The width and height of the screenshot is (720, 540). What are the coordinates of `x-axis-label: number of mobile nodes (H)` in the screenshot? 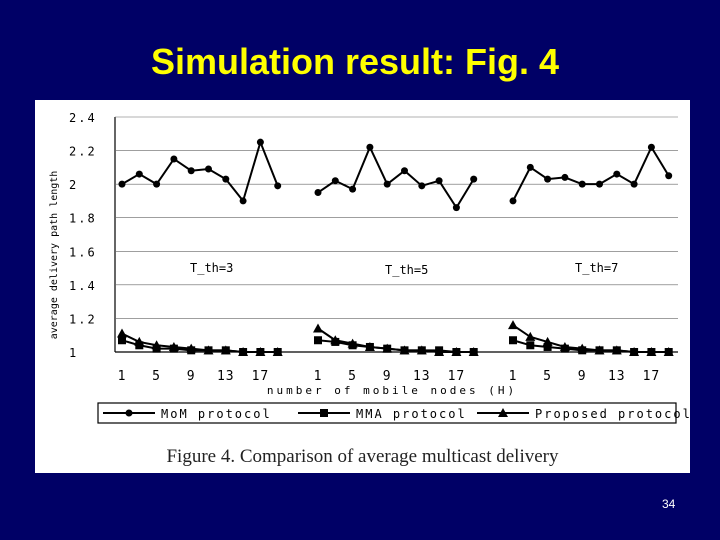 It's located at (392, 390).